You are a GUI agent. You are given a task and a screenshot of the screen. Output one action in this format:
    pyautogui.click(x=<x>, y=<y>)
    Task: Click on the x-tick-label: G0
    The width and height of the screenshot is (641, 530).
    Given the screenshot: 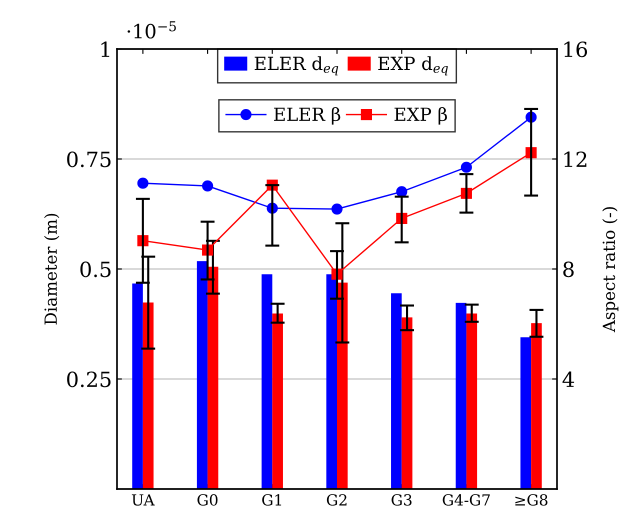 What is the action you would take?
    pyautogui.click(x=207, y=500)
    